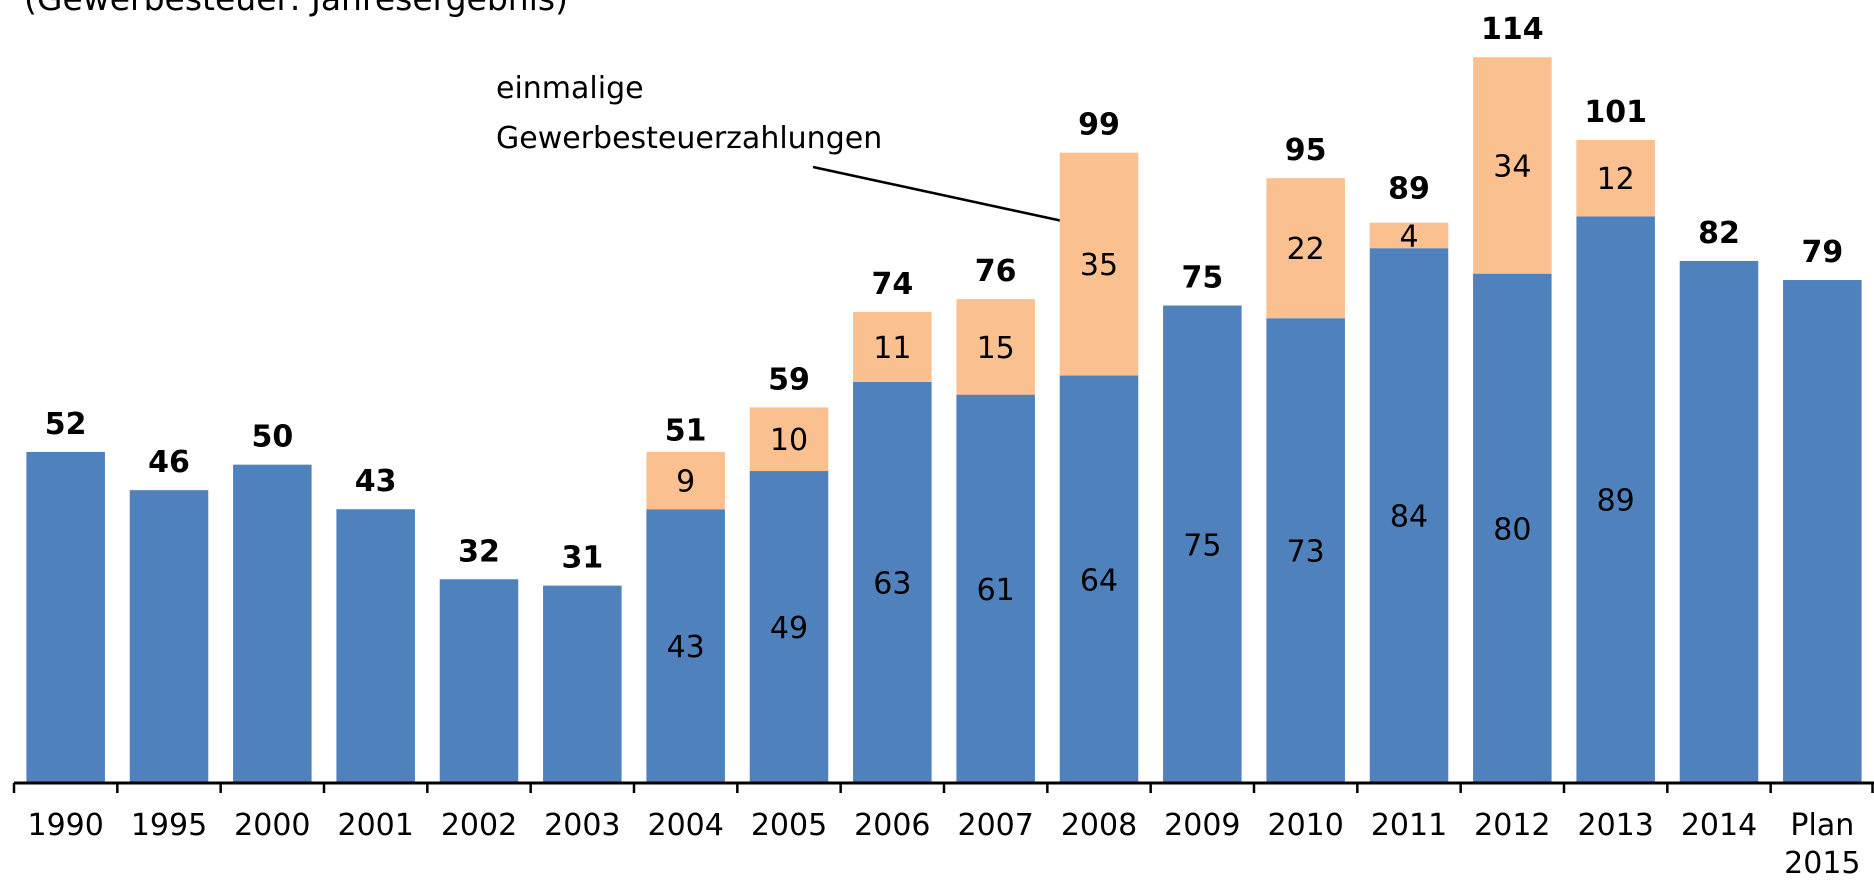  What do you see at coordinates (1409, 188) in the screenshot?
I see `total-label: 89` at bounding box center [1409, 188].